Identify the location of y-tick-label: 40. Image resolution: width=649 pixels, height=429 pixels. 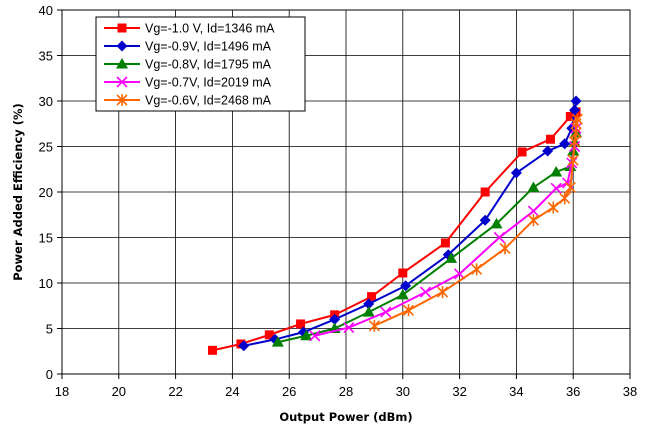
(46, 10).